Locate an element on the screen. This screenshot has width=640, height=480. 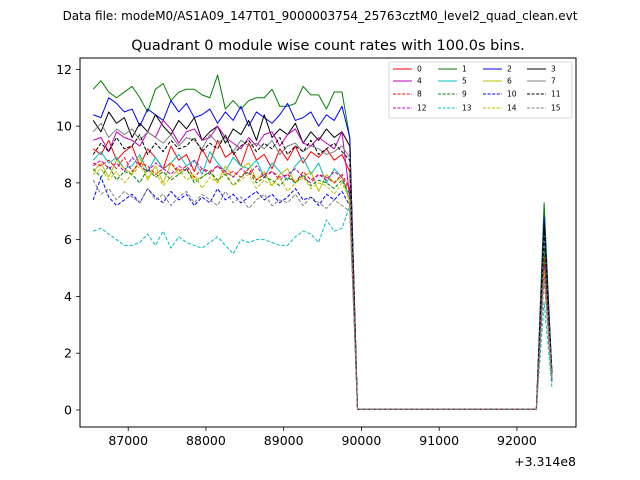
legend-label-7: 7 is located at coordinates (553, 81).